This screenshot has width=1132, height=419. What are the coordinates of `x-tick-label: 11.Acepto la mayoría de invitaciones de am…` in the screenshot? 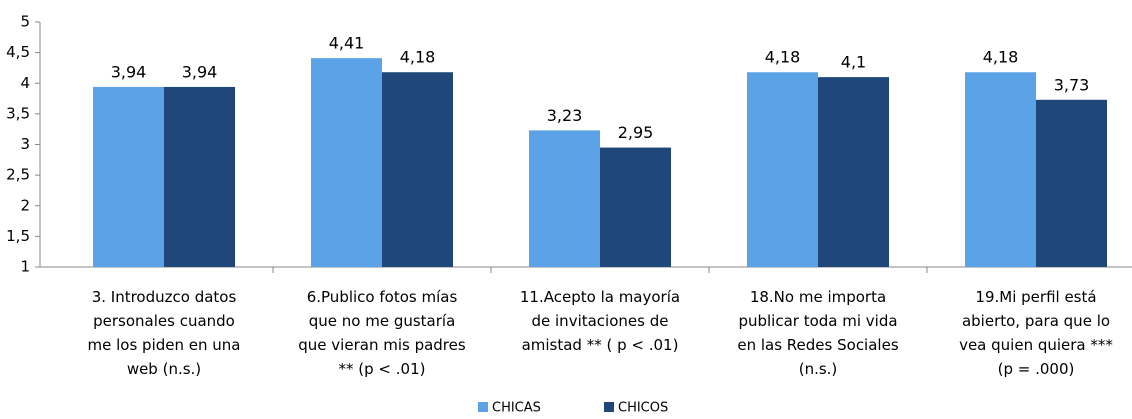 It's located at (600, 321).